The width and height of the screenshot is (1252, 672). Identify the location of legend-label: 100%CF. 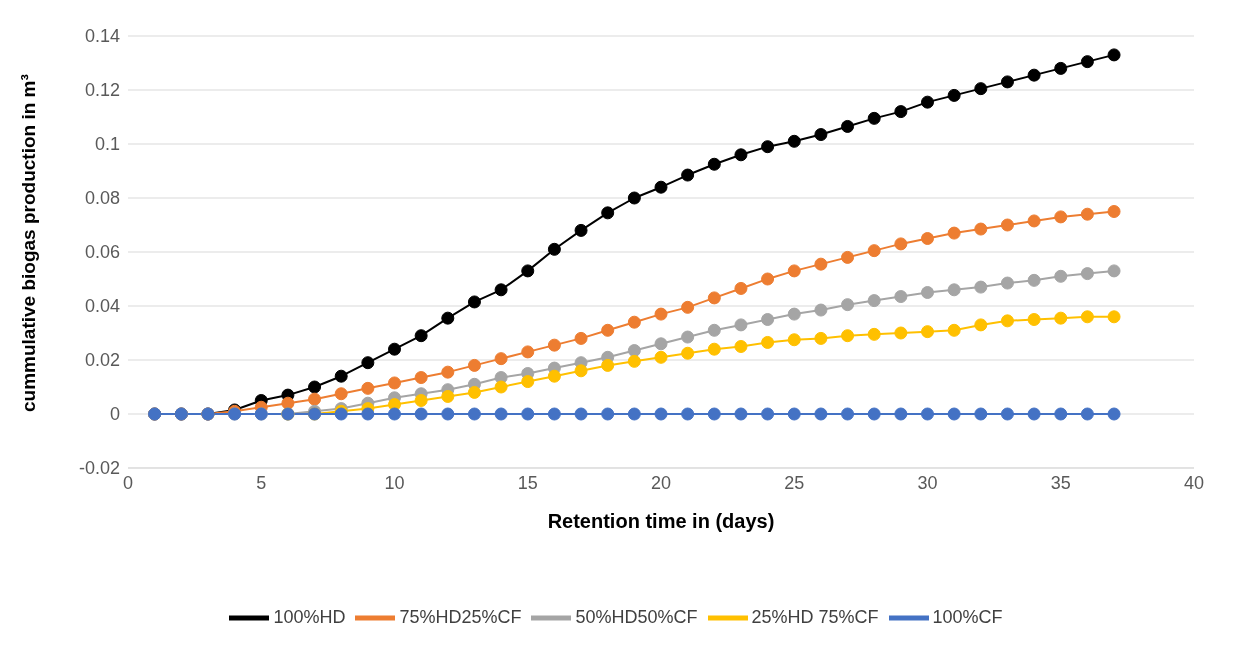
(967, 616).